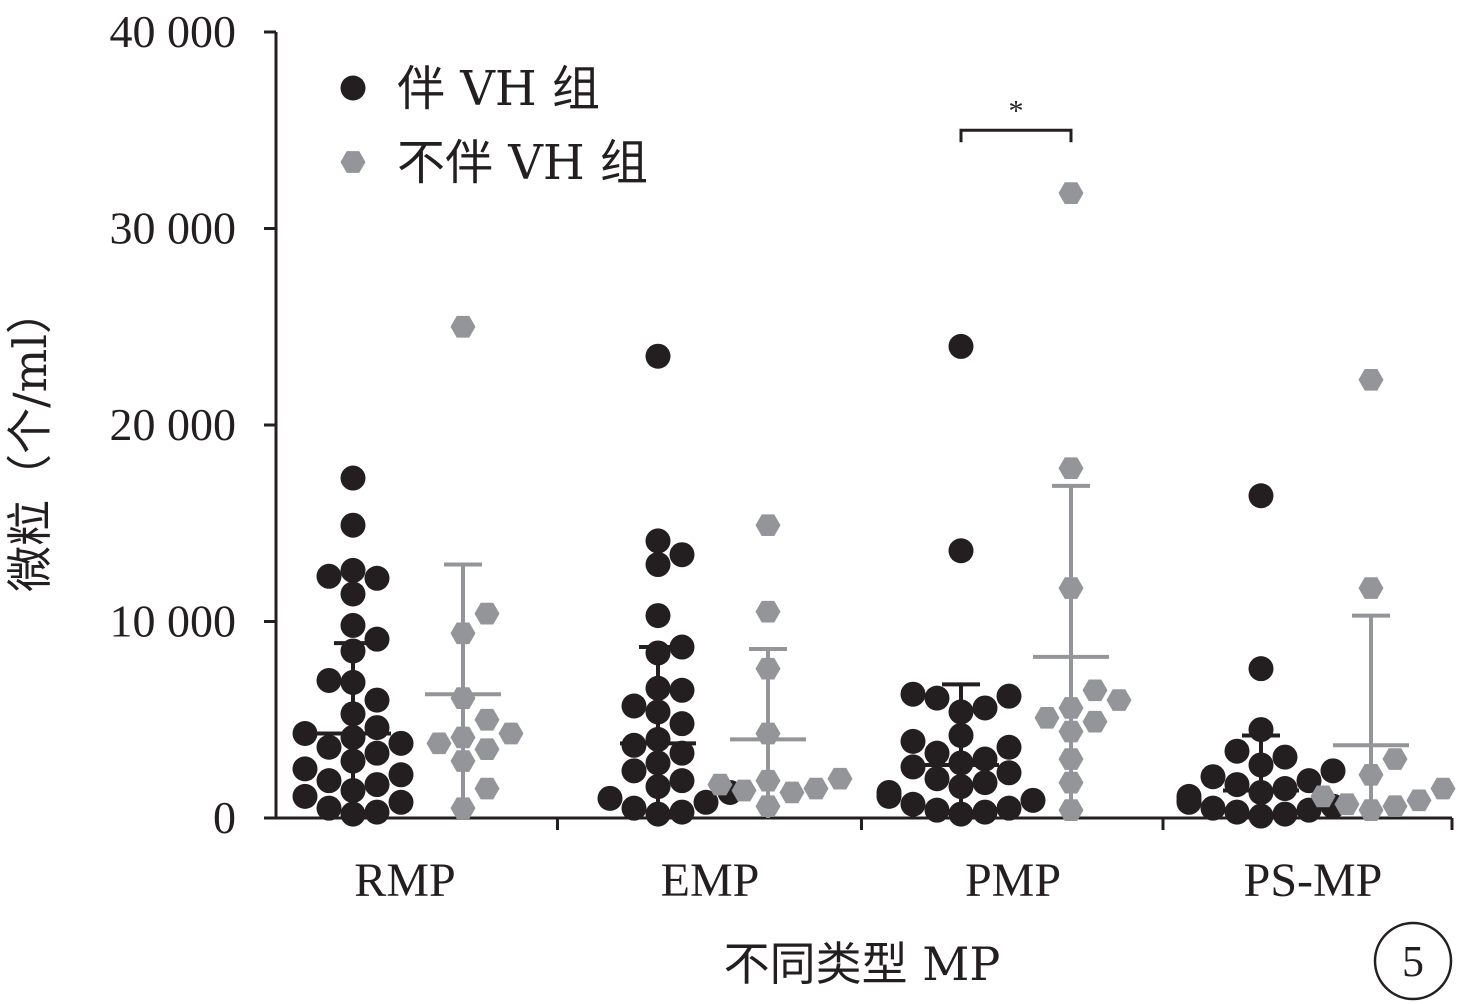 The width and height of the screenshot is (1457, 1004). I want to click on y-tick-label: 0, so click(224, 817).